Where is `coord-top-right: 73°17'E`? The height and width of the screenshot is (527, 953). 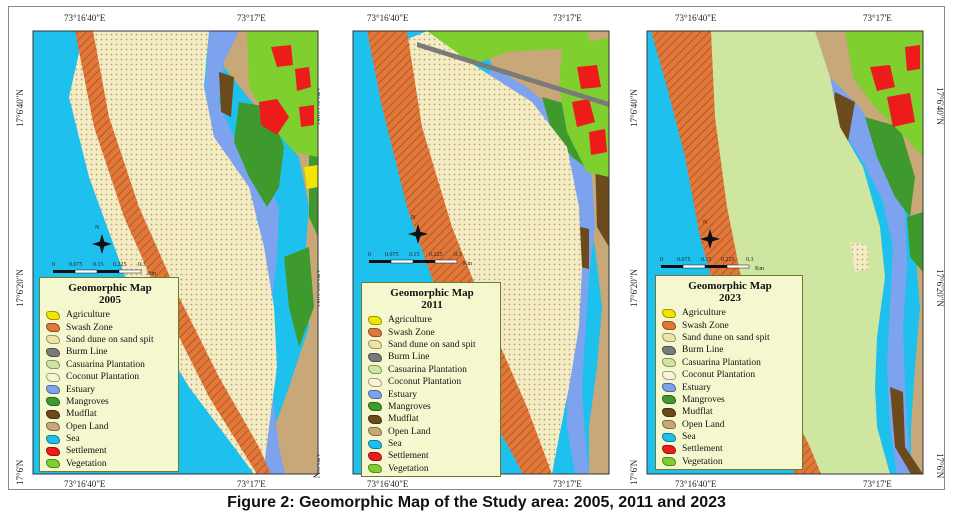
coord-top-right: 73°17'E is located at coordinates (251, 18).